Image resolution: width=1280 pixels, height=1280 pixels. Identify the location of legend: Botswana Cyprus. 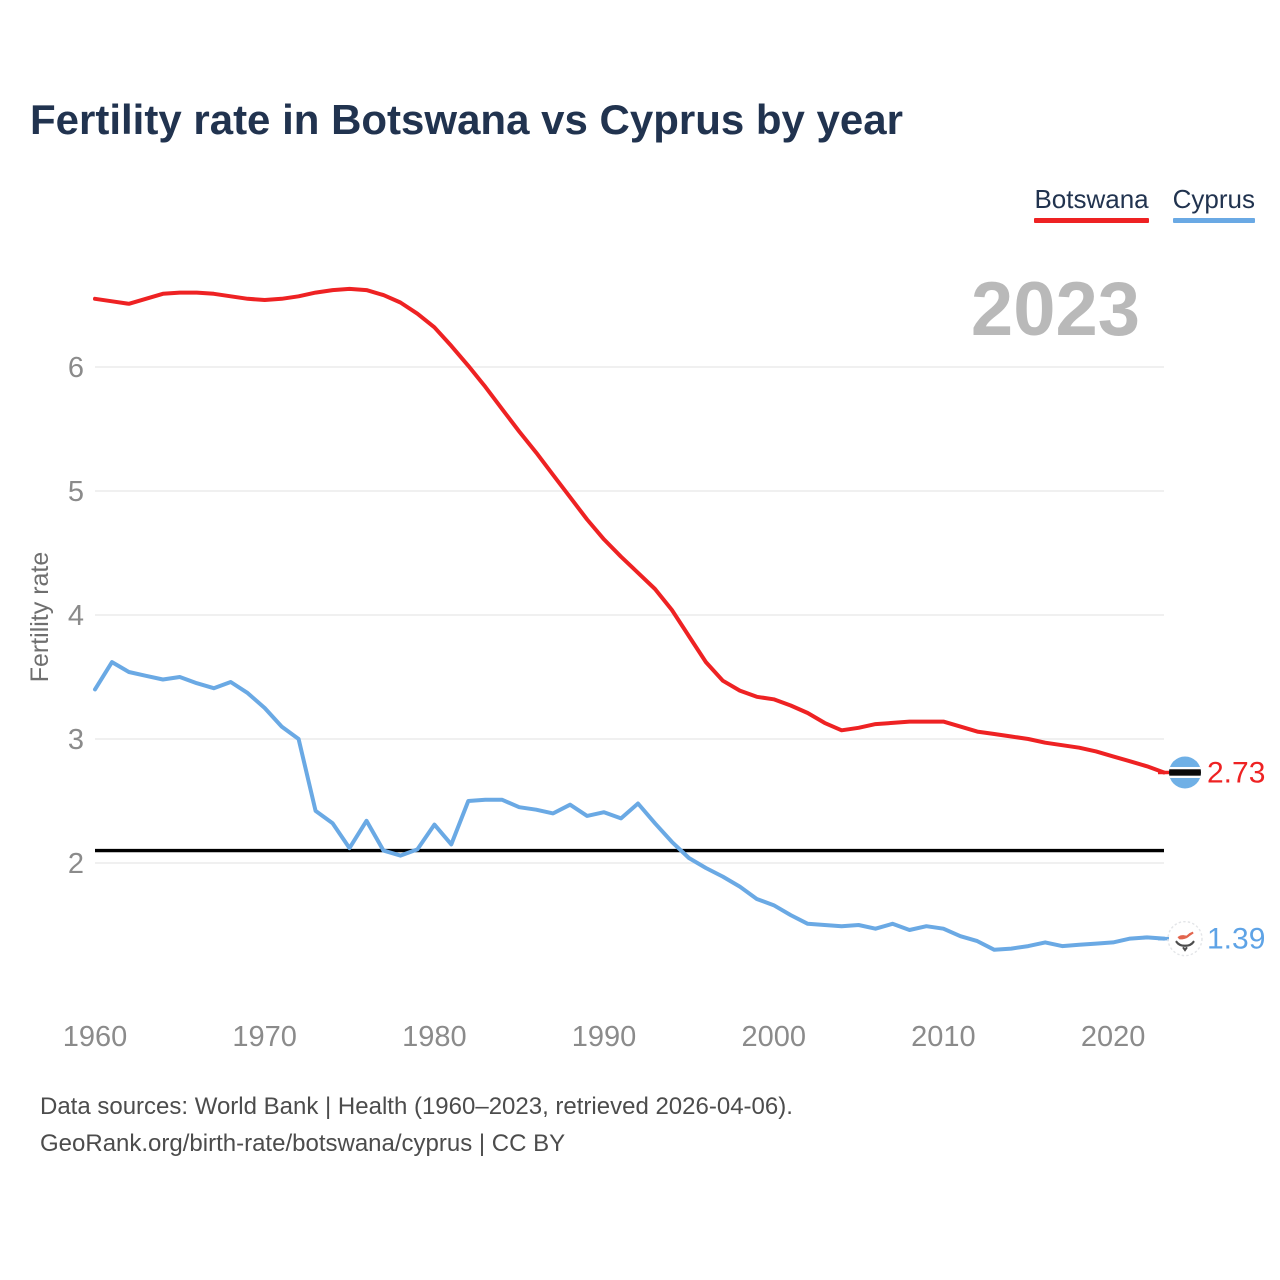
(1144, 203).